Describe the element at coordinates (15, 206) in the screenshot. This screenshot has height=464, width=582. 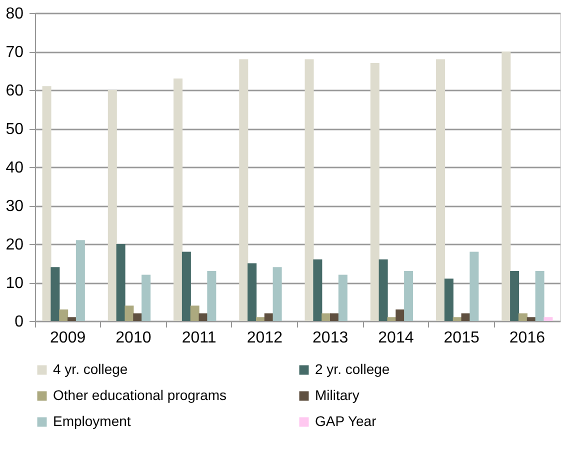
I see `y-tick-label: 30` at that location.